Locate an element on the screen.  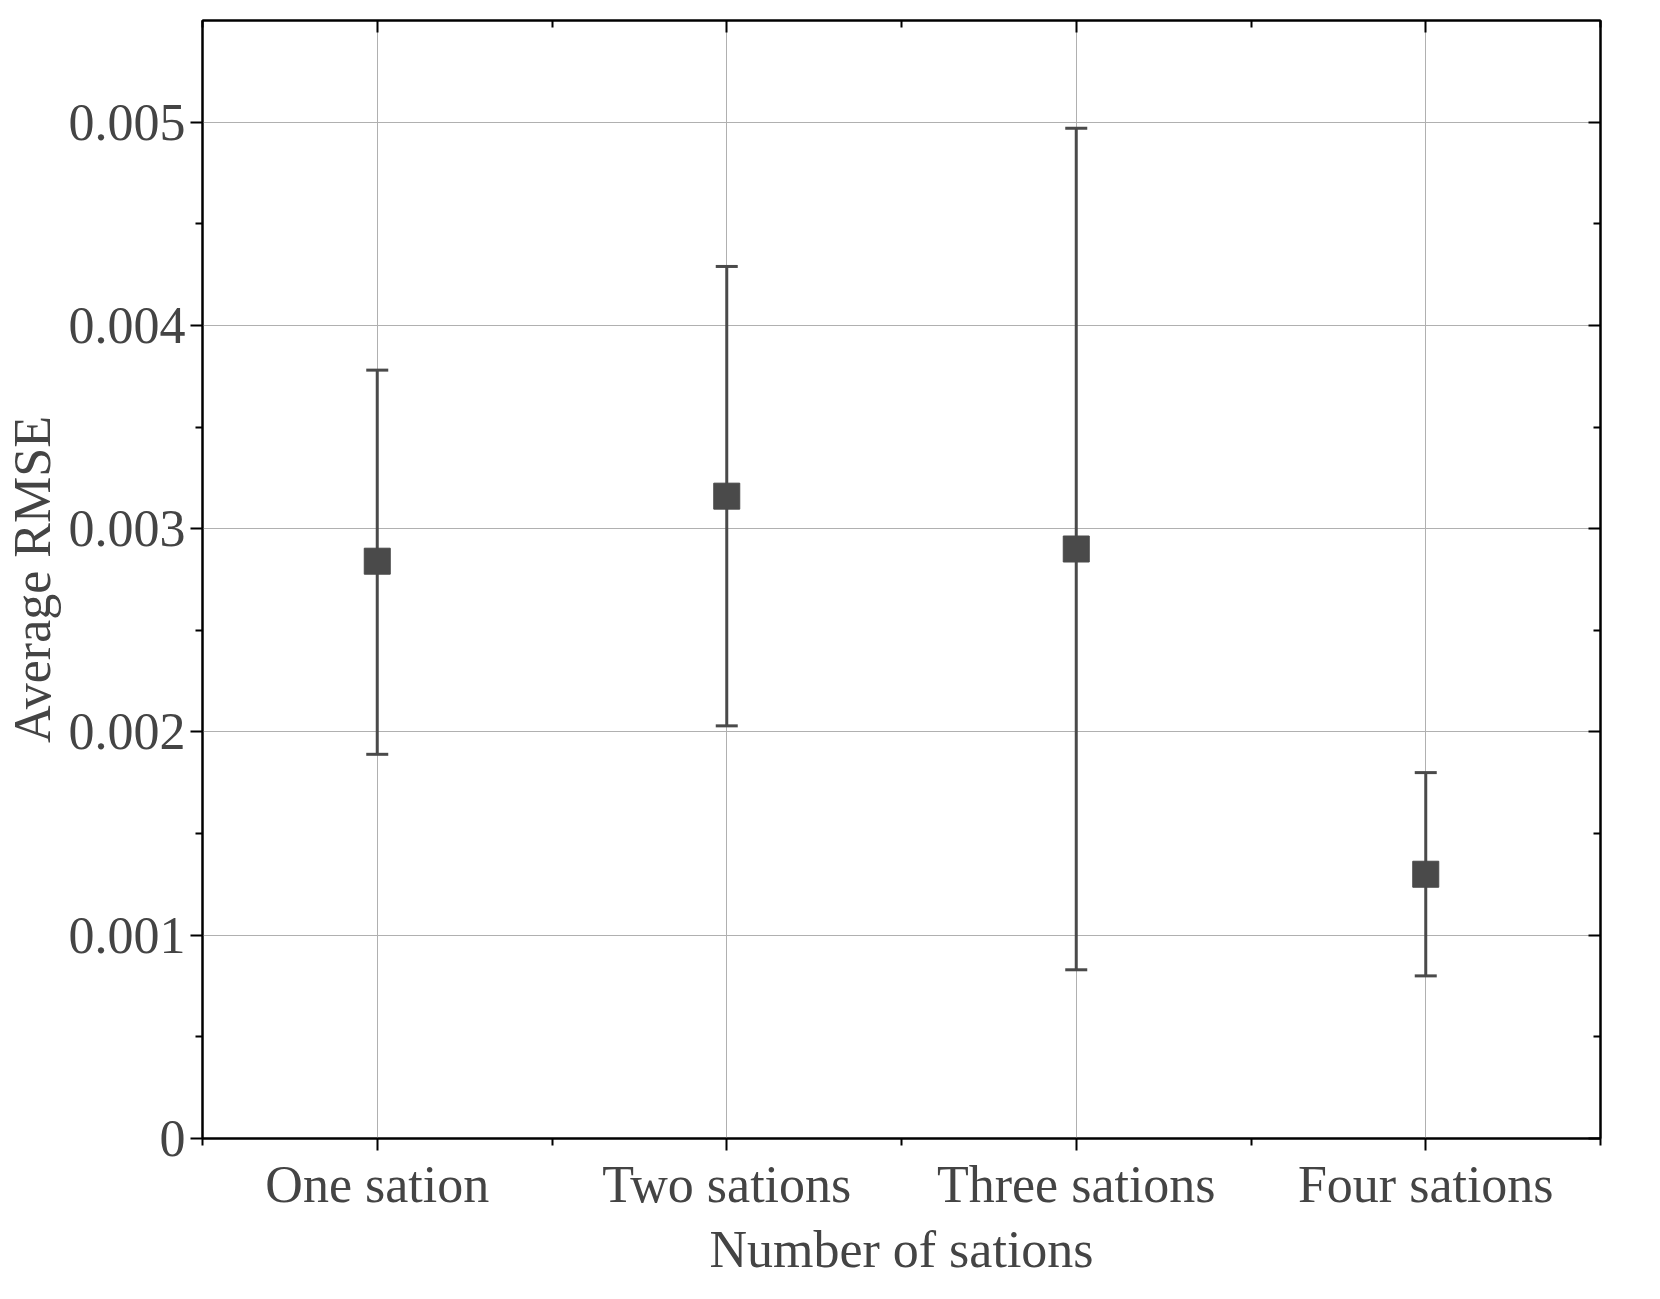
y-tick-label: 0.005 is located at coordinates (127, 122).